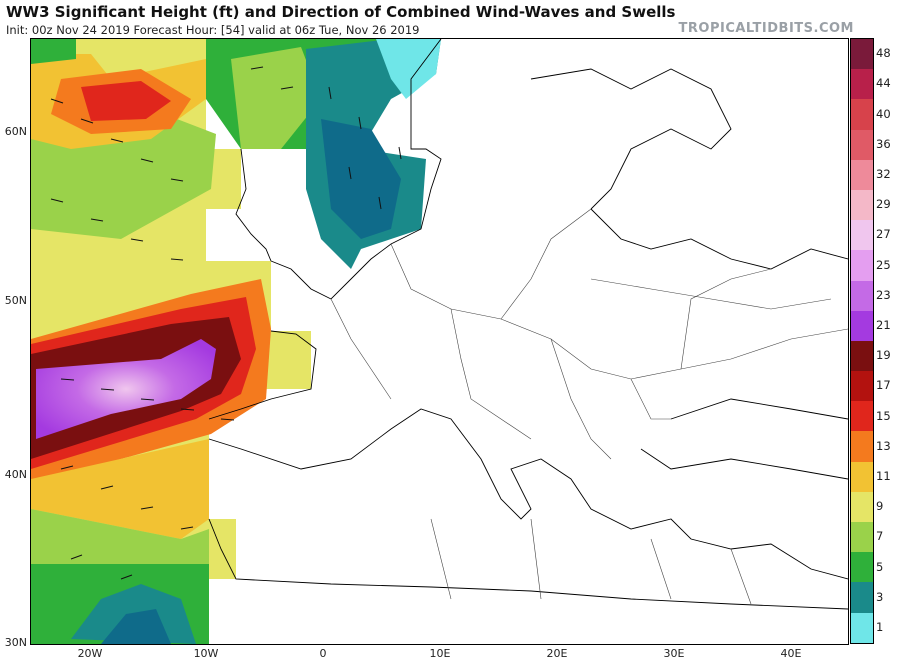  What do you see at coordinates (791, 653) in the screenshot?
I see `lon-label: 40E` at bounding box center [791, 653].